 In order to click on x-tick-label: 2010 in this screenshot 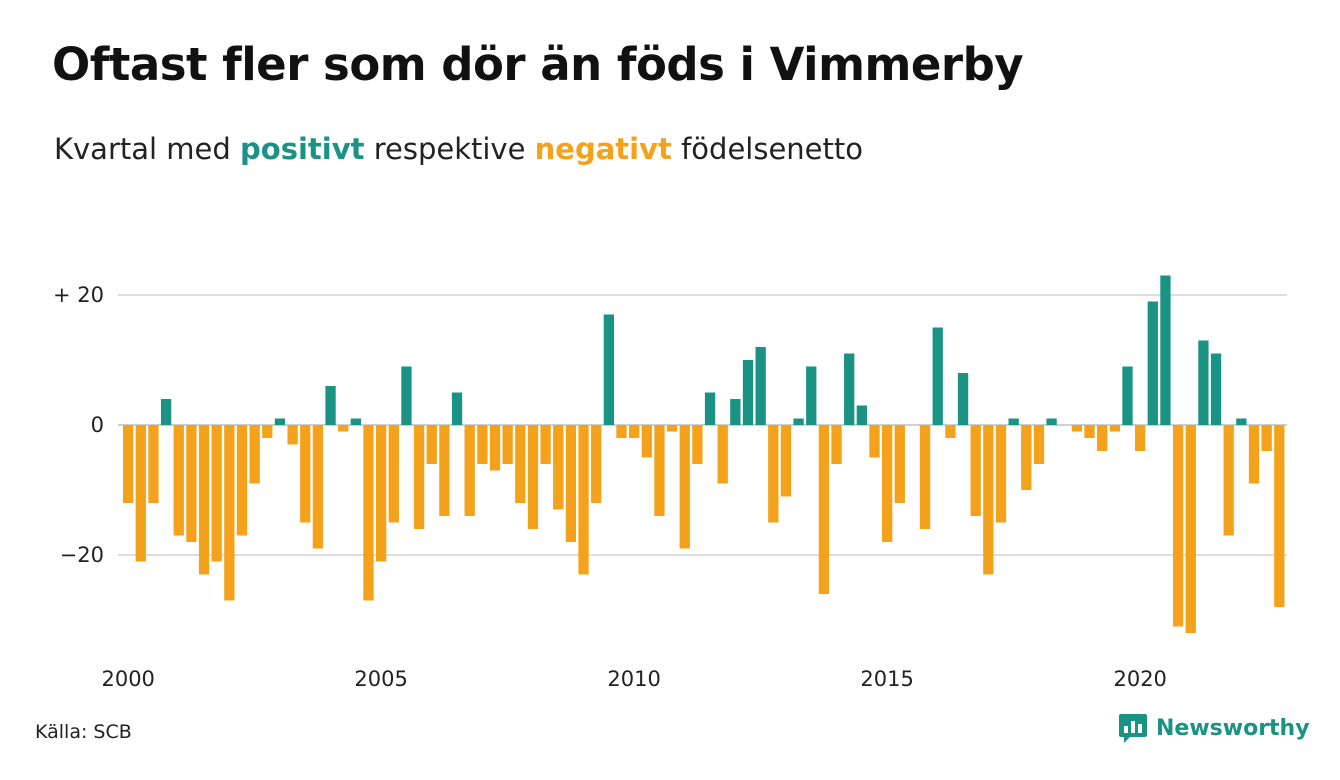, I will do `click(633, 679)`.